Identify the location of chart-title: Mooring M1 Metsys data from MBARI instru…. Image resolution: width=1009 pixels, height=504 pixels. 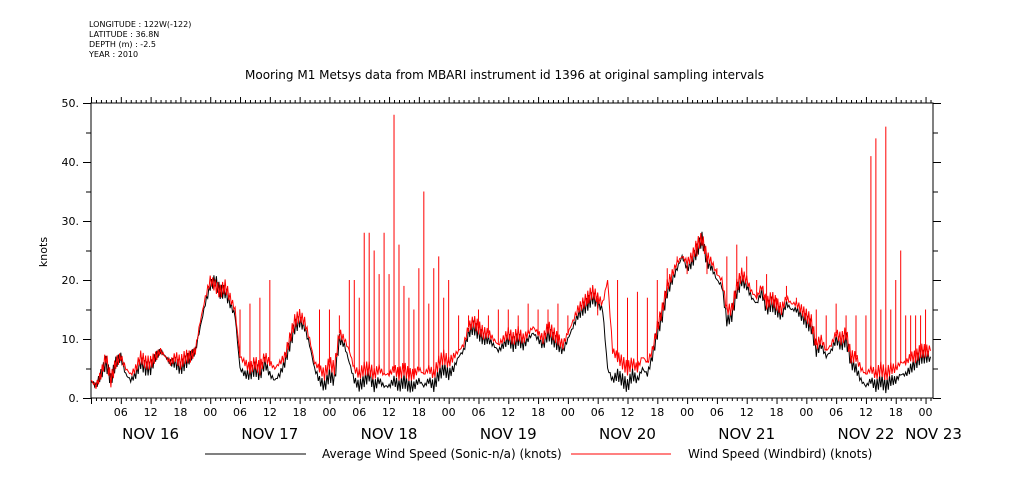
(504, 75).